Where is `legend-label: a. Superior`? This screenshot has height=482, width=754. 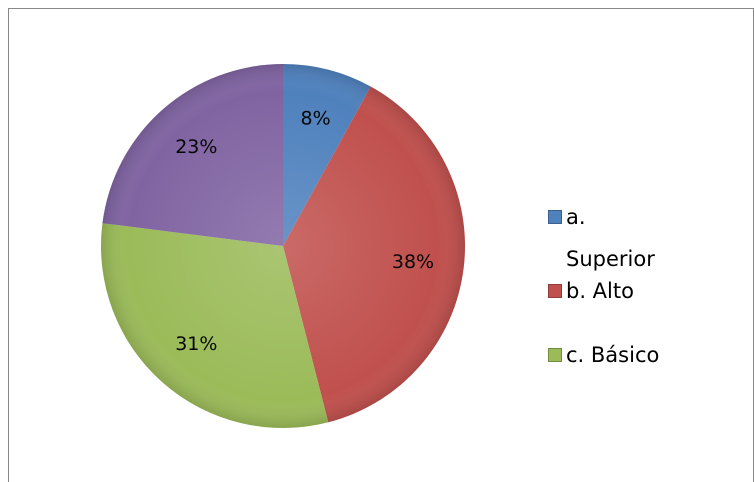
legend-label: a. Superior is located at coordinates (610, 238).